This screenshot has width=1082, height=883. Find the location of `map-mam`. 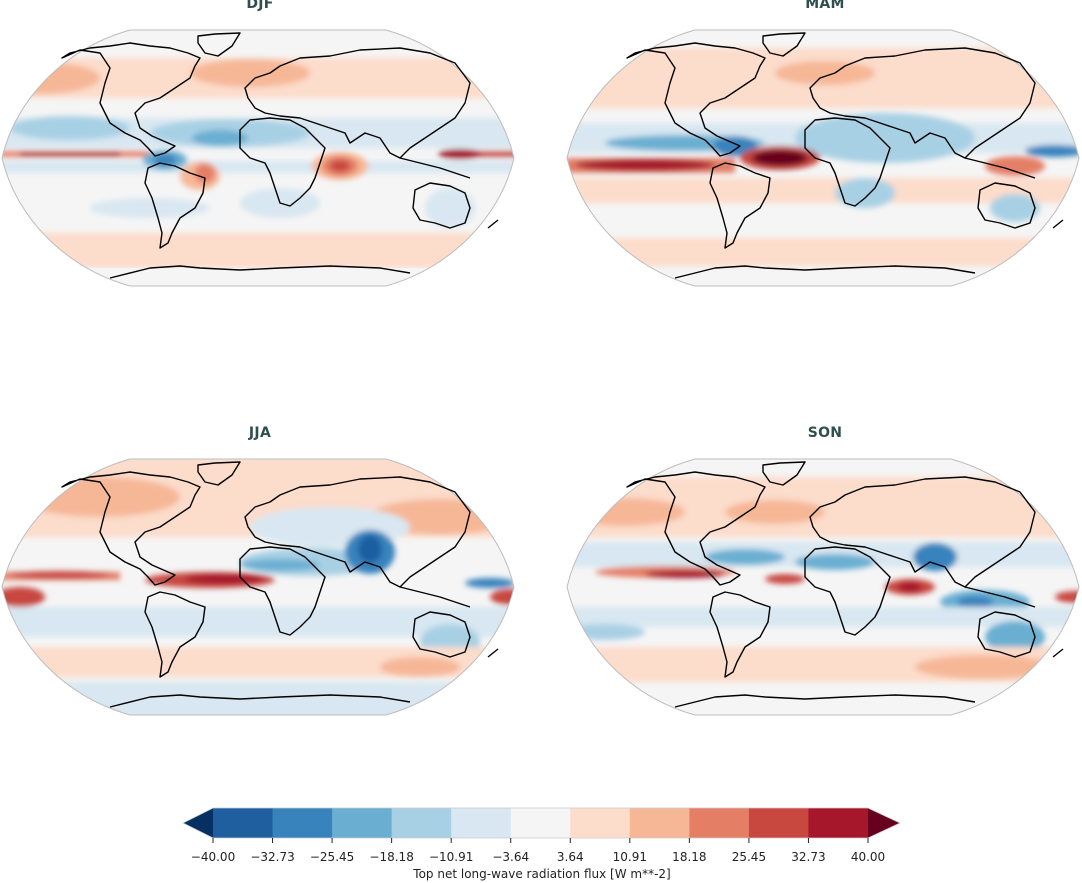

map-mam is located at coordinates (823, 158).